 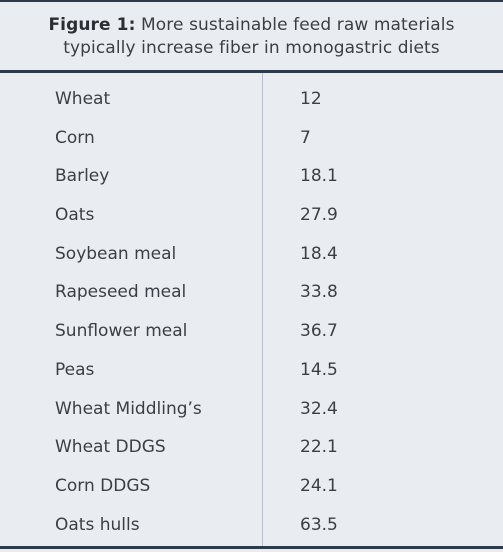 I want to click on row-value: 63.5, so click(x=319, y=524).